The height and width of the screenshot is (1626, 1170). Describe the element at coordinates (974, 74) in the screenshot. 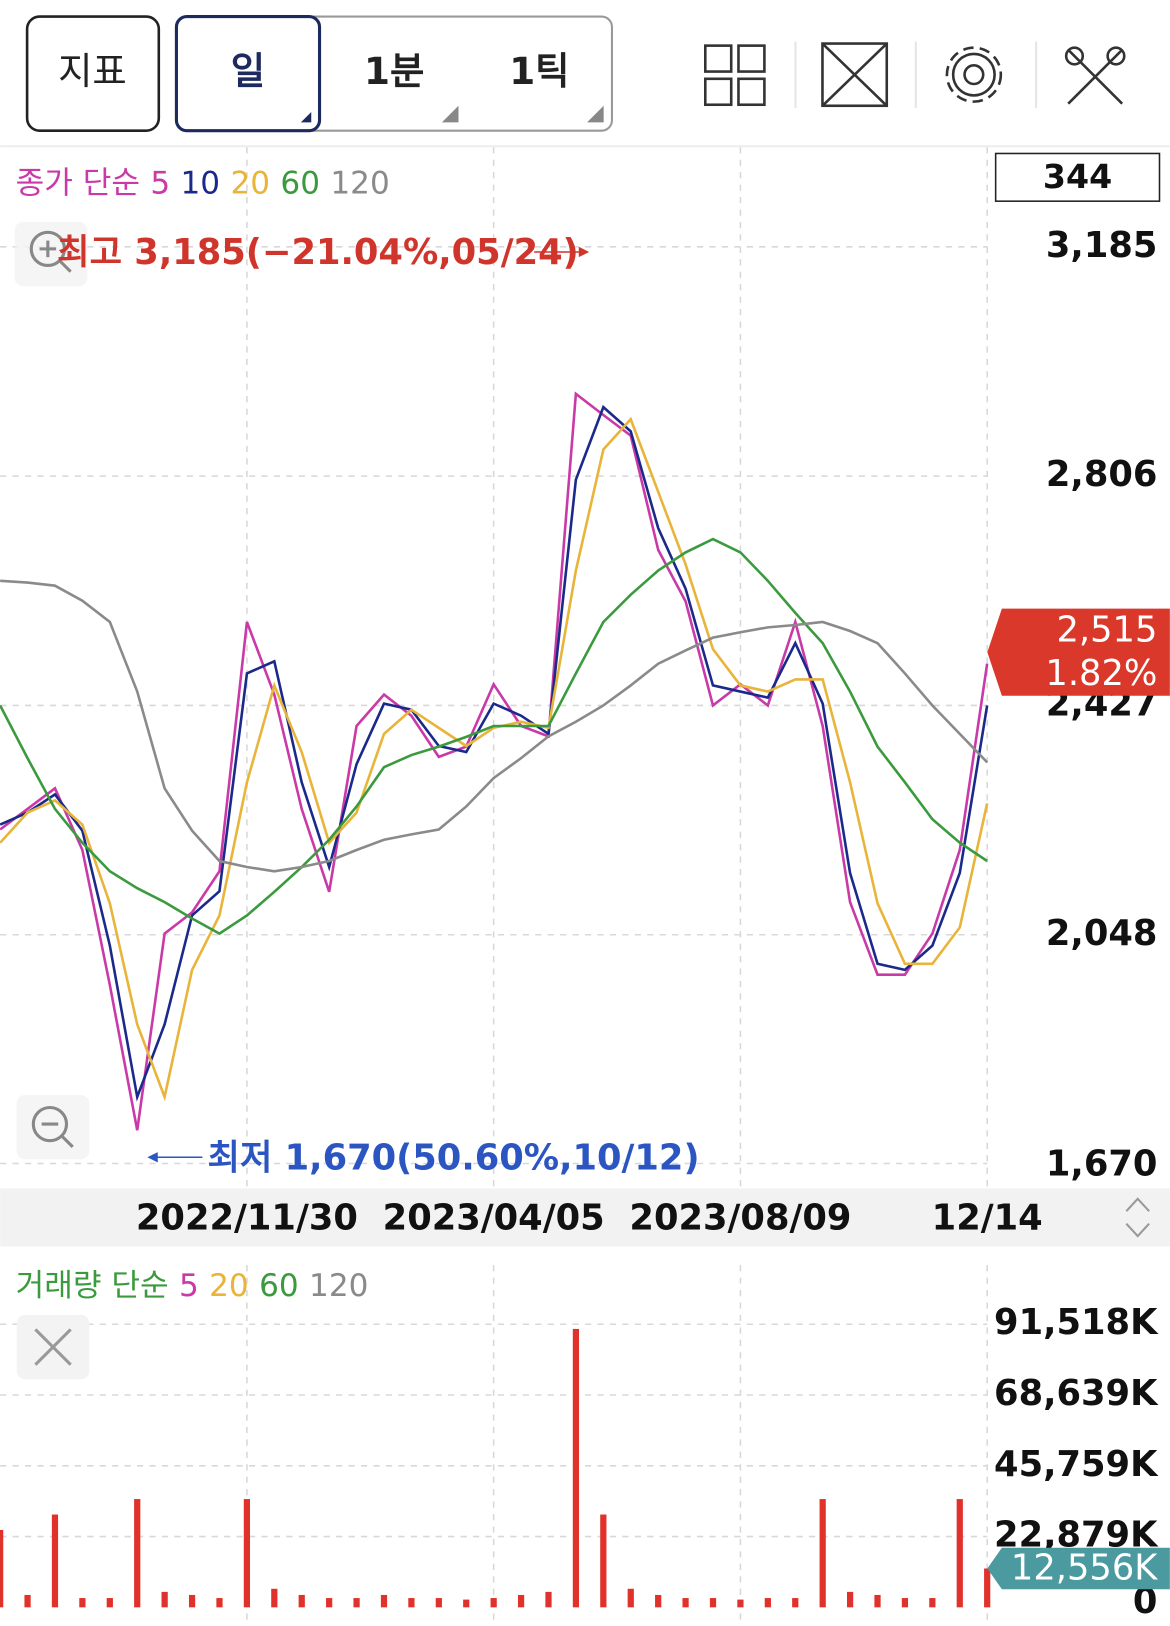

I see `settings-icon` at that location.